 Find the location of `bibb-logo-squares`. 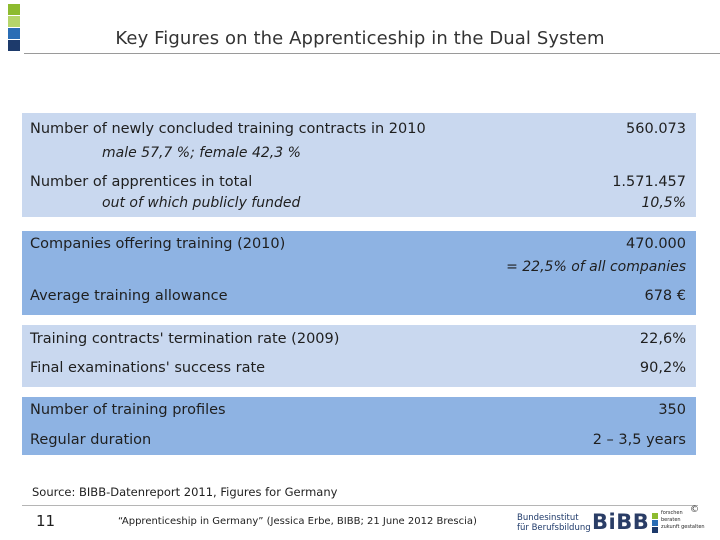

bibb-logo-squares is located at coordinates (655, 523).